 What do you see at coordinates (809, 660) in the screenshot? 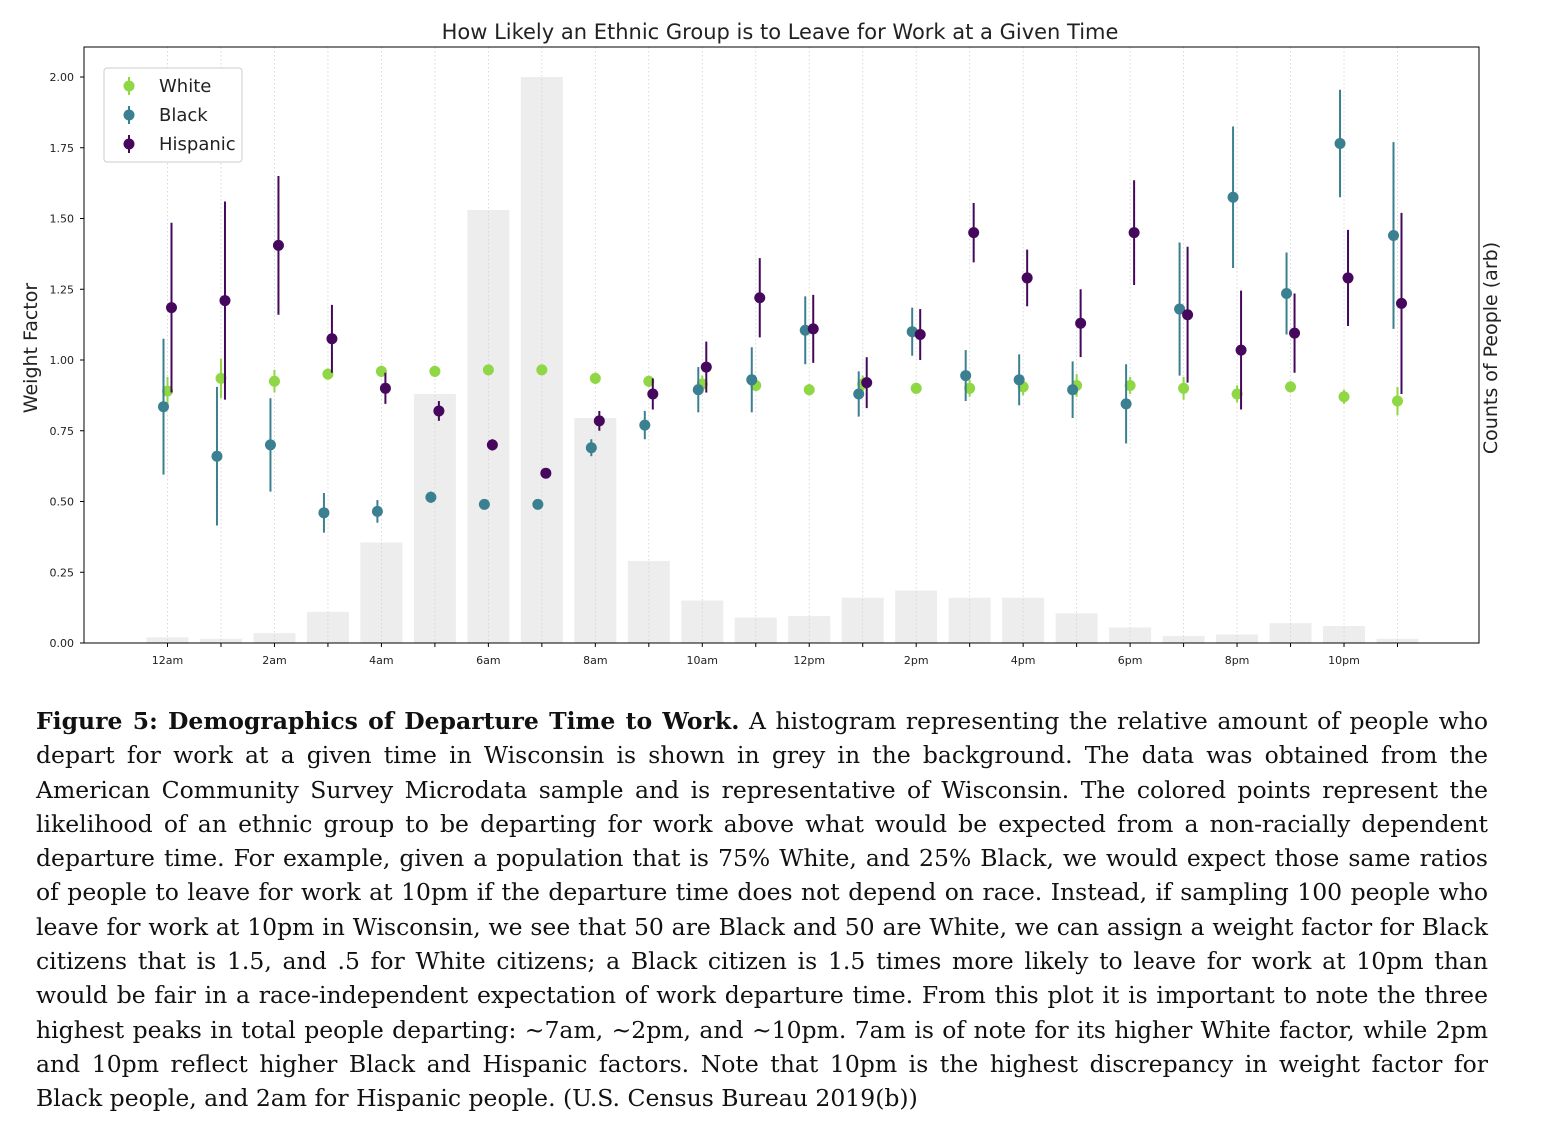
I see `x-tick-label: 12pm` at bounding box center [809, 660].